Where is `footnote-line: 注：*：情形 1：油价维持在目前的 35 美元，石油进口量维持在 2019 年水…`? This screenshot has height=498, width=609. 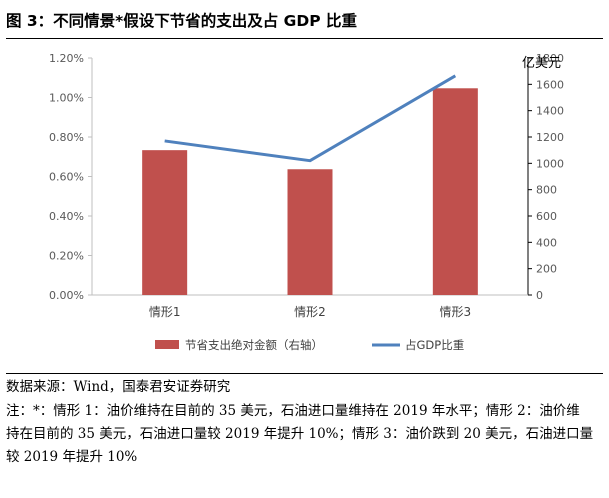 footnote-line: 注：*：情形 1：油价维持在目前的 35 美元，石油进口量维持在 2019 年水… is located at coordinates (293, 411).